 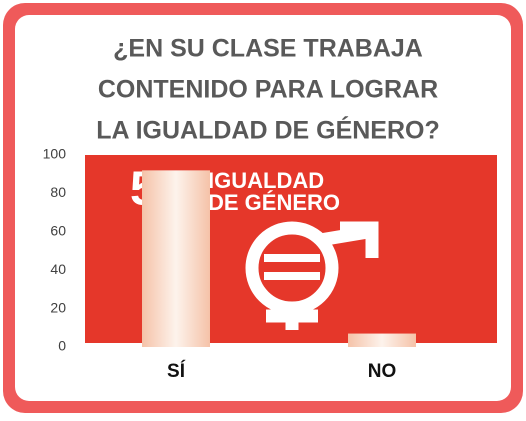 What do you see at coordinates (312, 275) in the screenshot?
I see `gender-symbol` at bounding box center [312, 275].